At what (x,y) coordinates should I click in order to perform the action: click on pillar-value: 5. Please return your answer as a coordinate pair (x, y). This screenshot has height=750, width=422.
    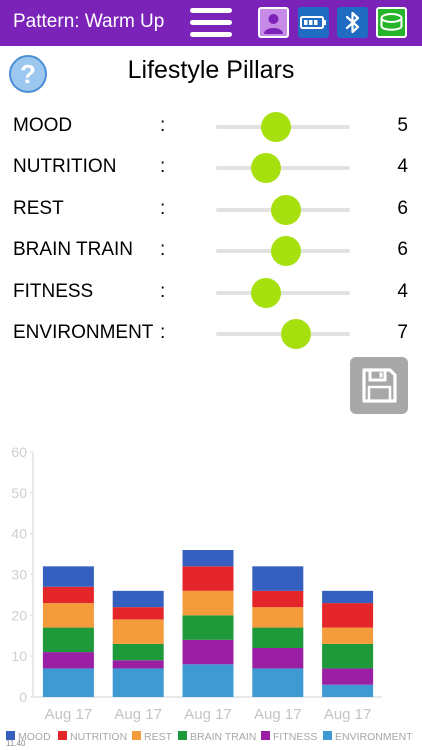
    Looking at the image, I should click on (402, 125).